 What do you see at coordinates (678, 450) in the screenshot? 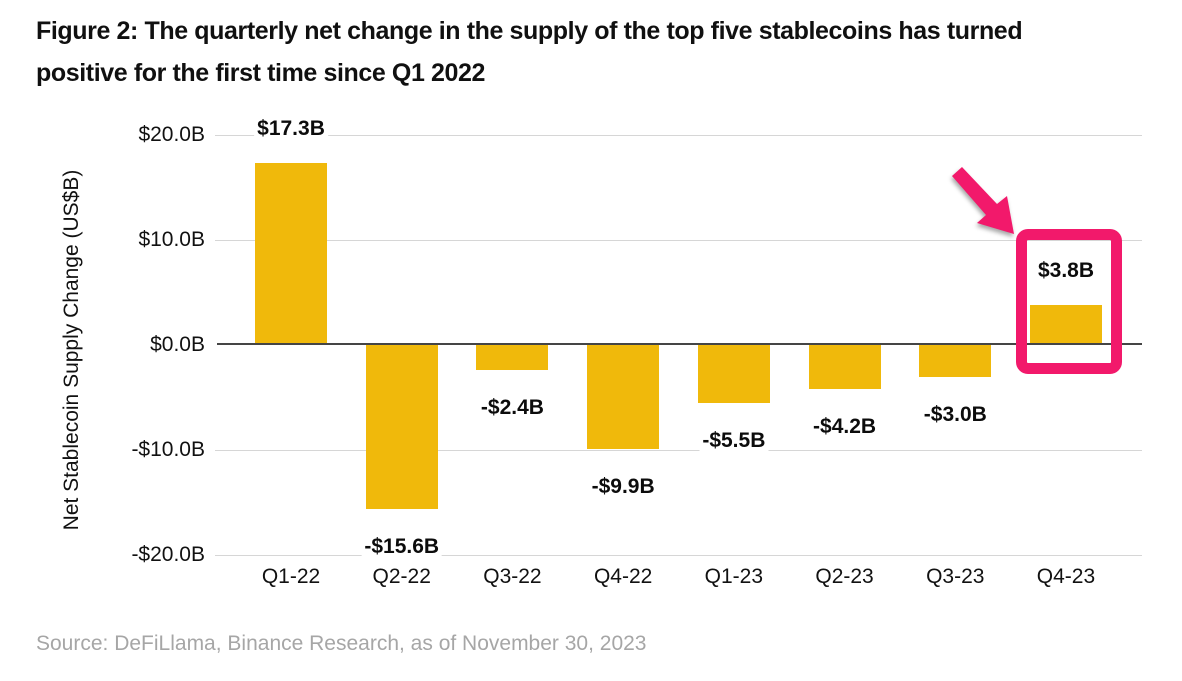
I see `gridline--10` at bounding box center [678, 450].